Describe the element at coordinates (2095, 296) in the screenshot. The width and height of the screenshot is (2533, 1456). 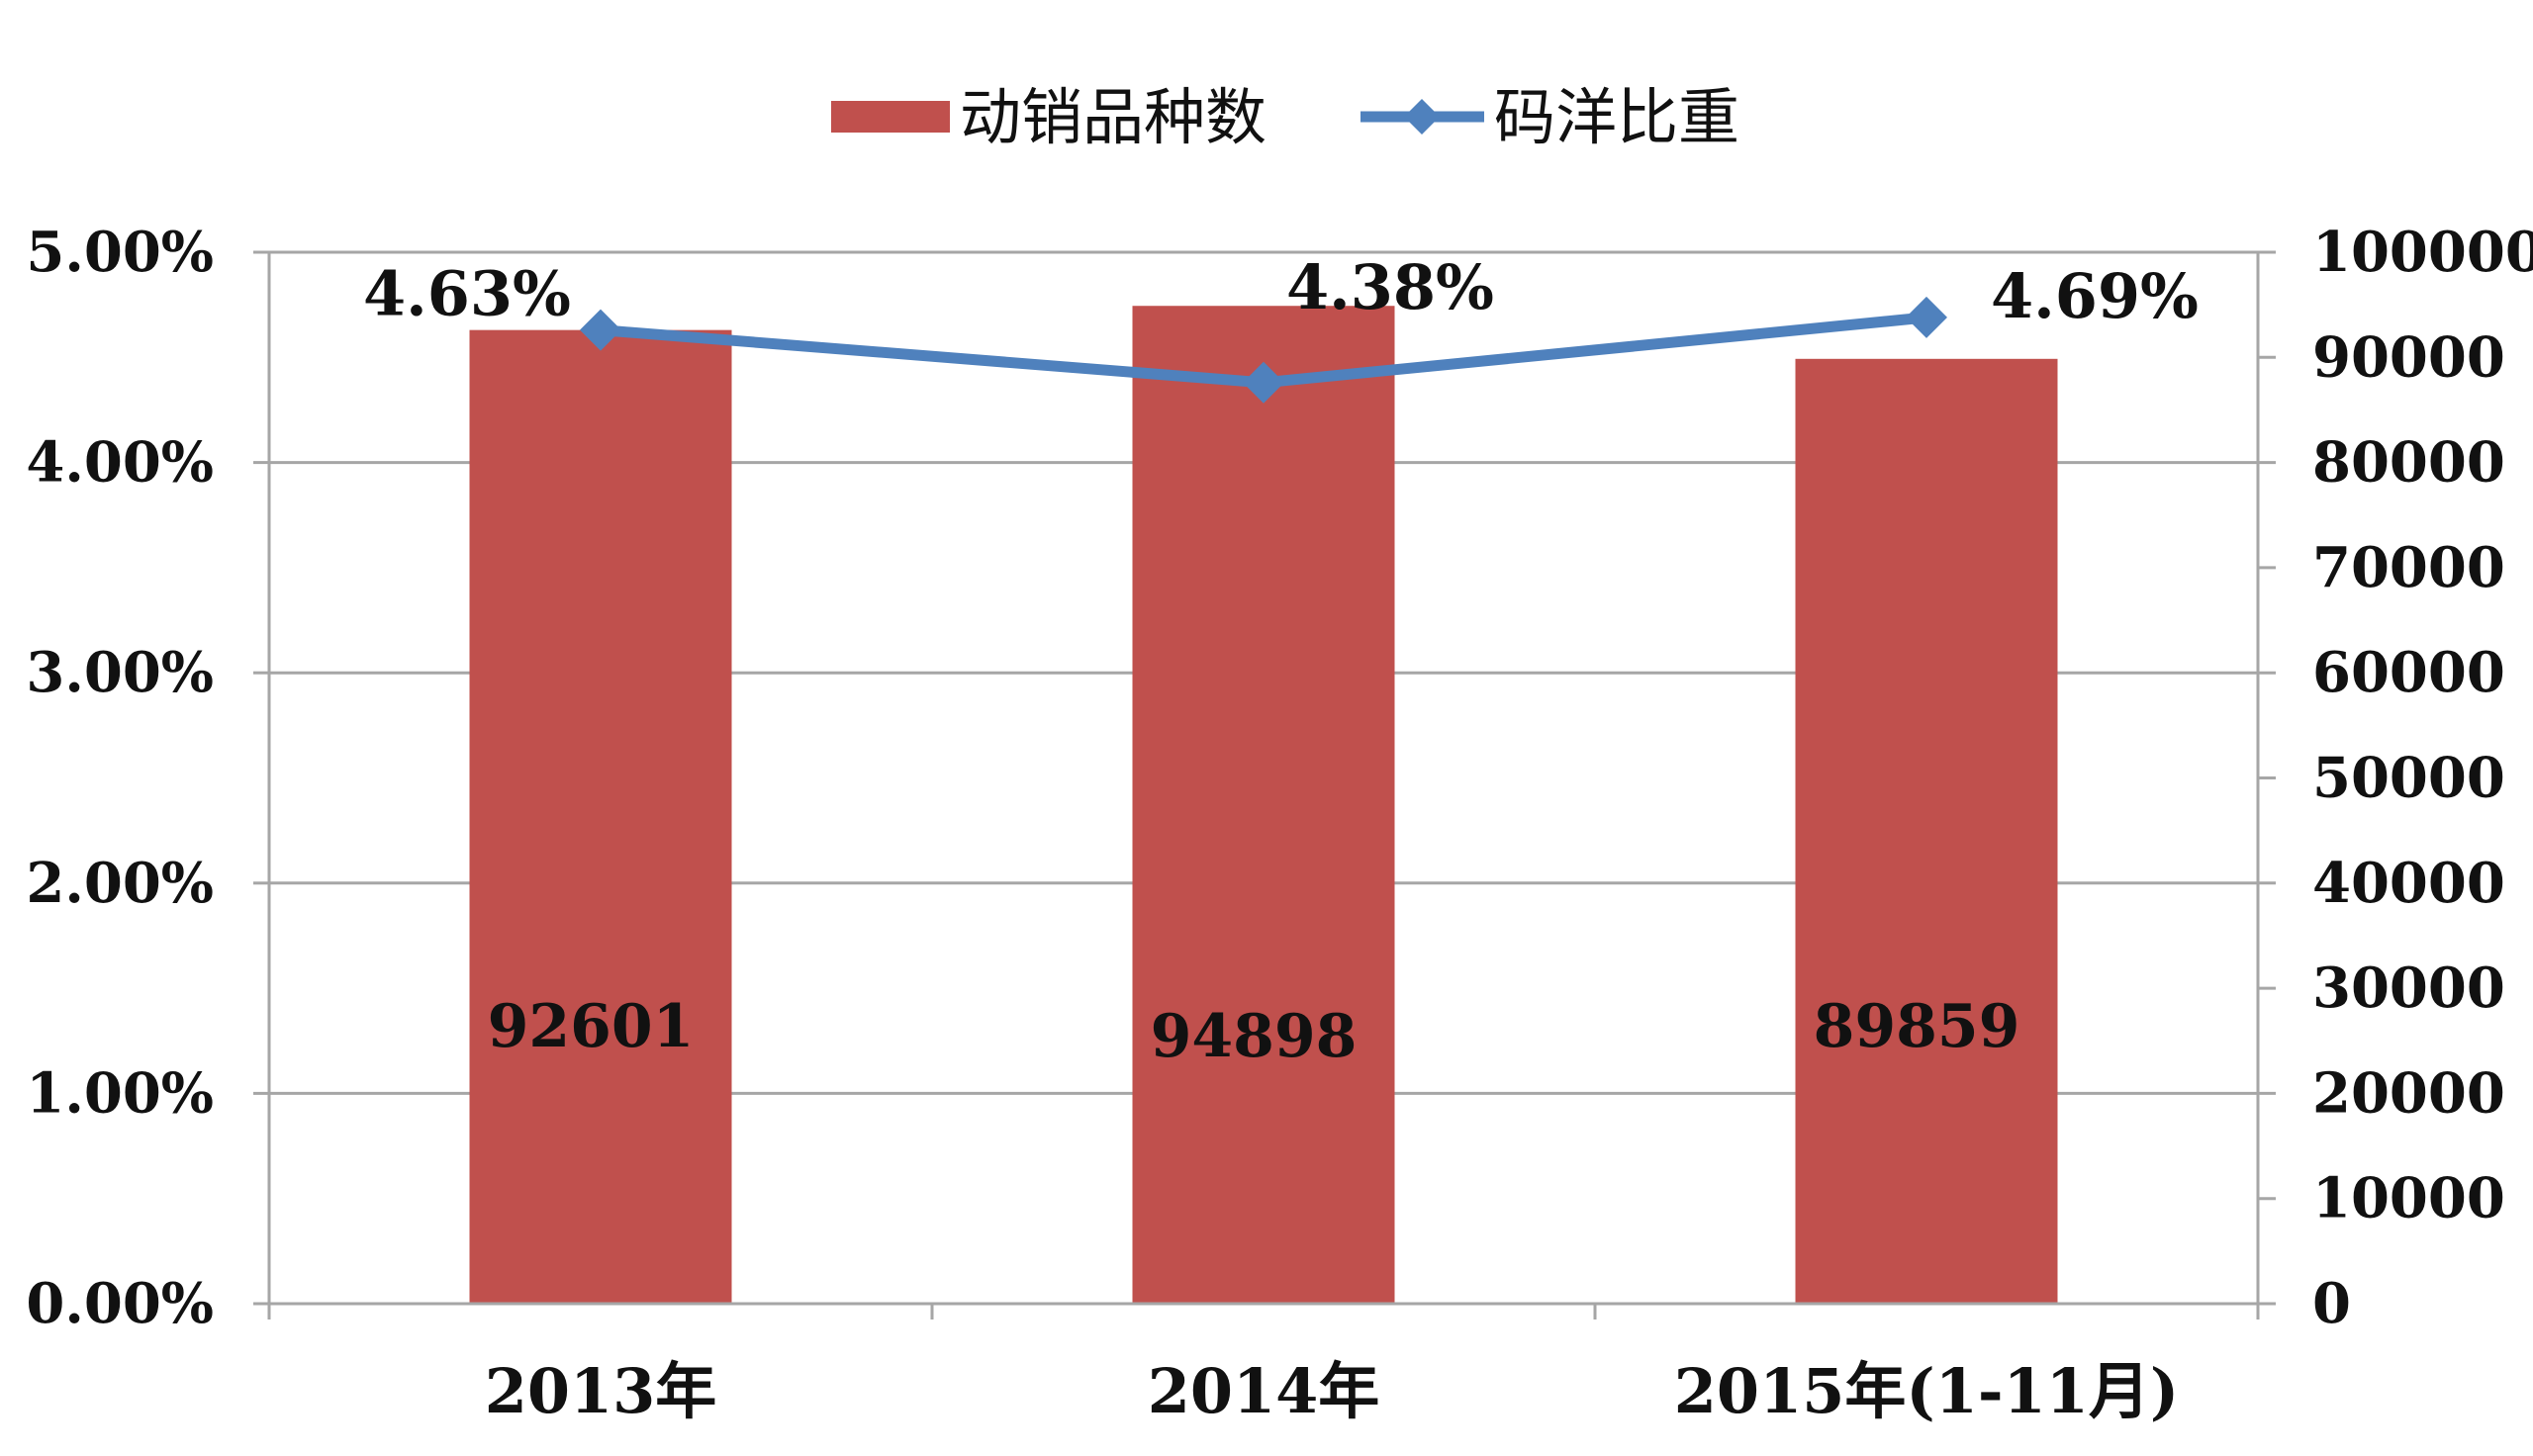
I see `line-data-label: 4.69%` at that location.